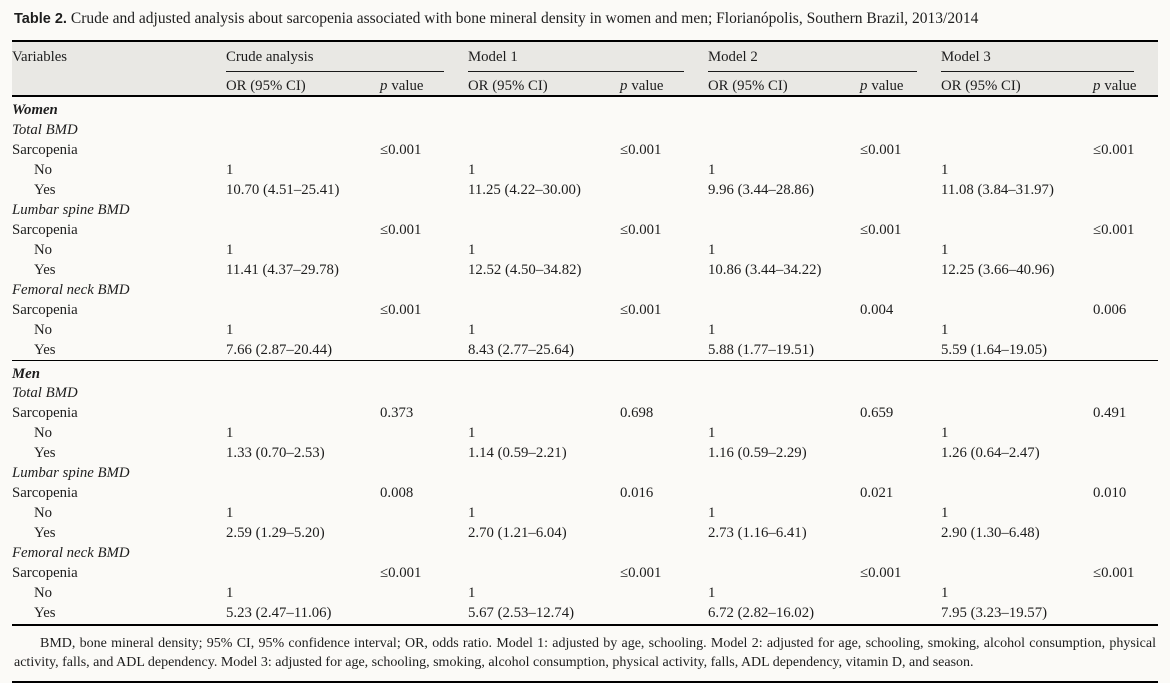 This screenshot has width=1170, height=683. What do you see at coordinates (279, 350) in the screenshot?
I see `or-value-cell: 7.66 (2.87–20.44)` at bounding box center [279, 350].